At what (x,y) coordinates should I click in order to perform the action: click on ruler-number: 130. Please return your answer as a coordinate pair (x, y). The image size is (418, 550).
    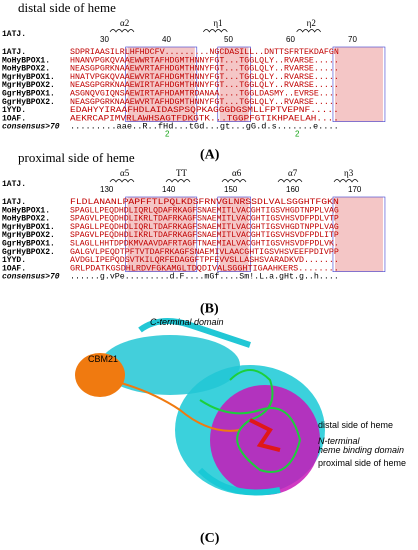
    Looking at the image, I should click on (107, 189).